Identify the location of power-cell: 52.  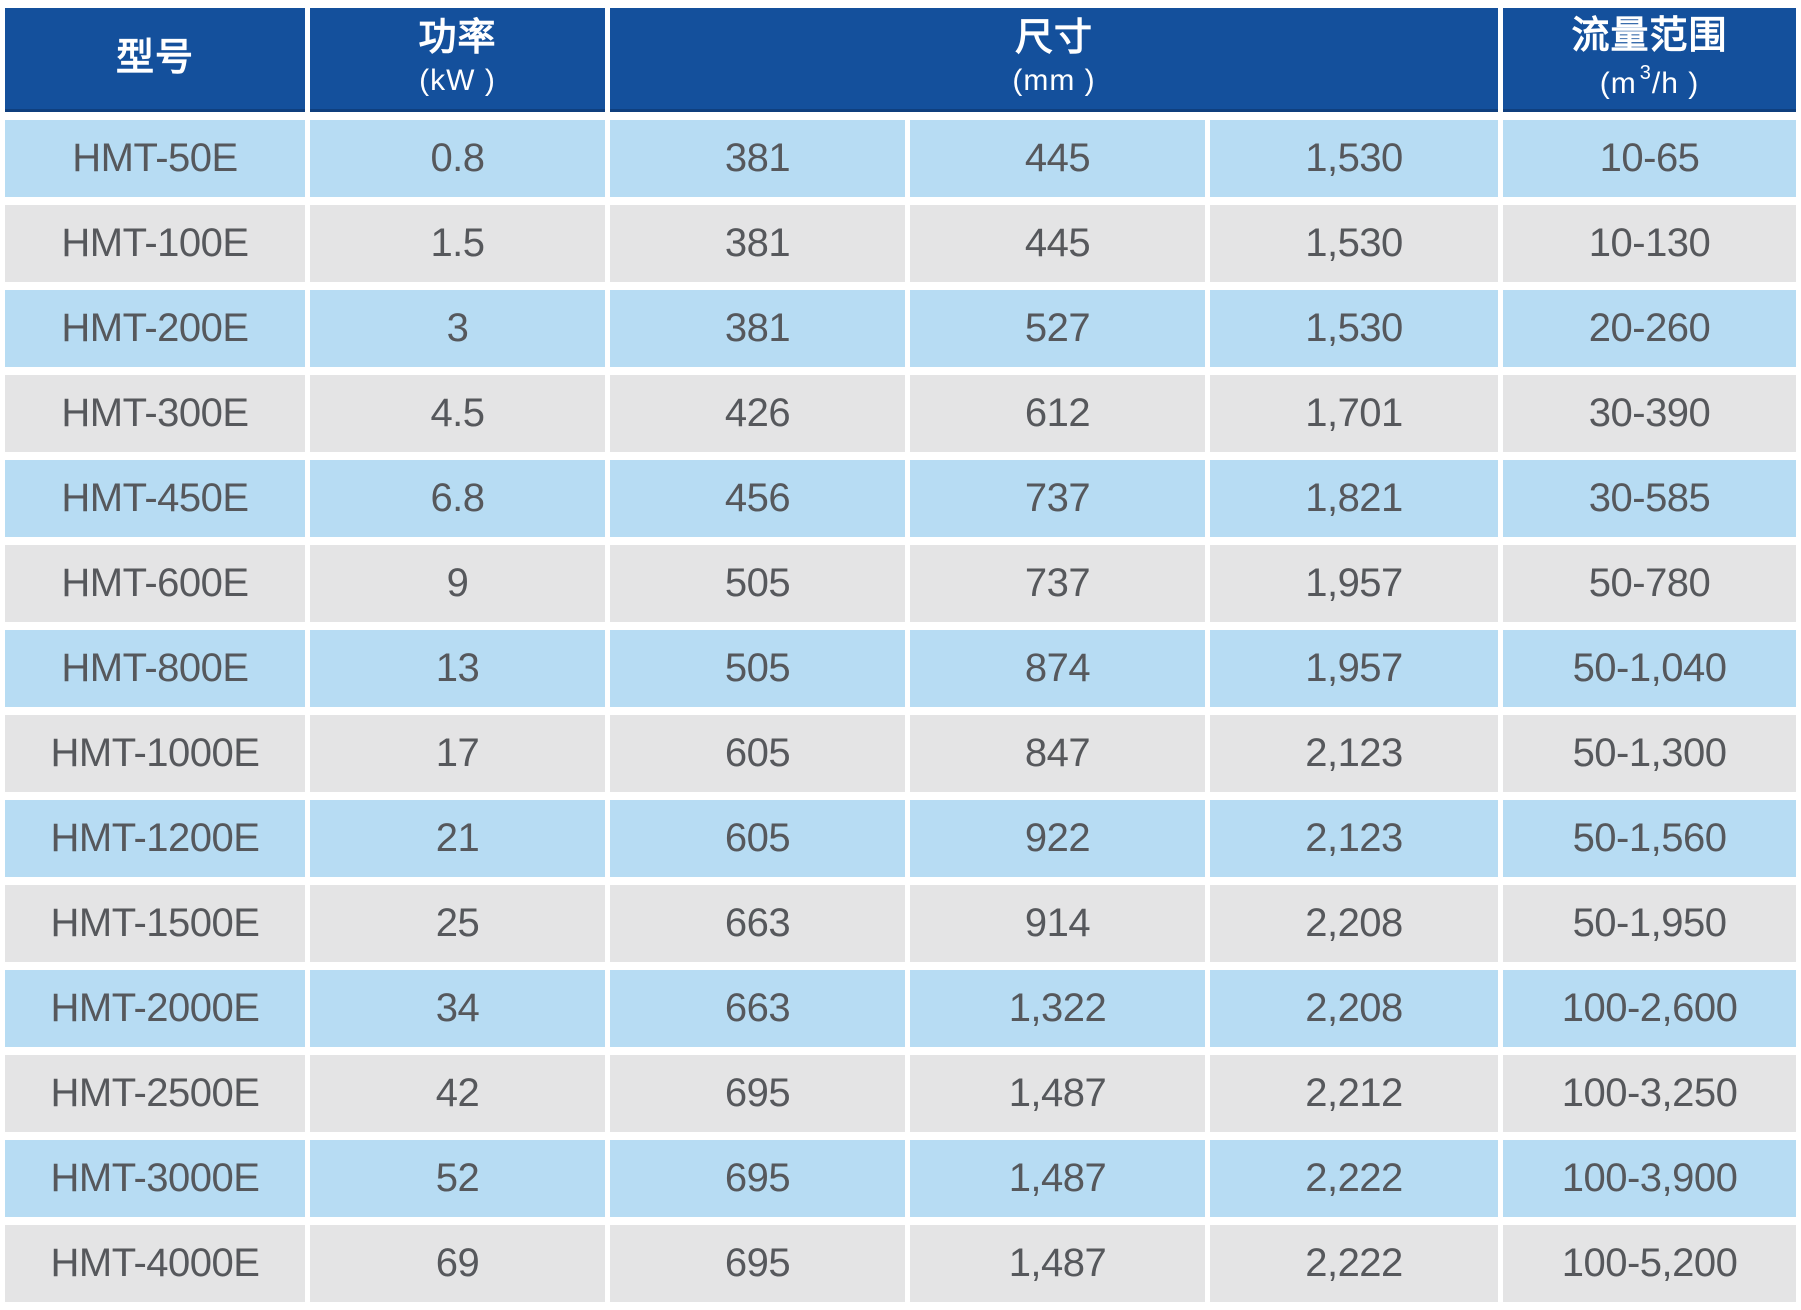
(457, 1178).